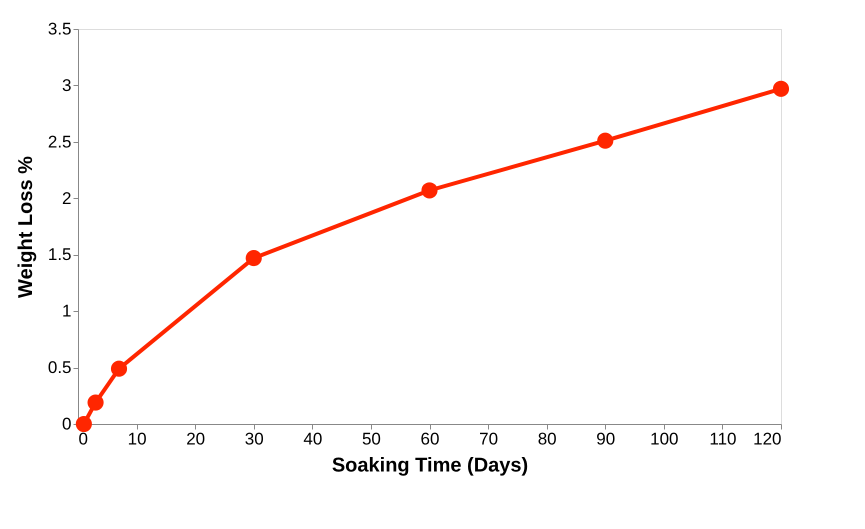 This screenshot has width=865, height=529. What do you see at coordinates (60, 254) in the screenshot?
I see `y-tick-label: 1.5` at bounding box center [60, 254].